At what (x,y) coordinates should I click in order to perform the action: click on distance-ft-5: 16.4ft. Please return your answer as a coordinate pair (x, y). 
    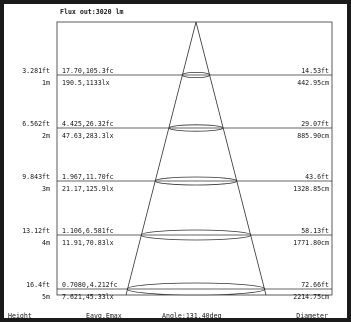
    Looking at the image, I should click on (38, 285).